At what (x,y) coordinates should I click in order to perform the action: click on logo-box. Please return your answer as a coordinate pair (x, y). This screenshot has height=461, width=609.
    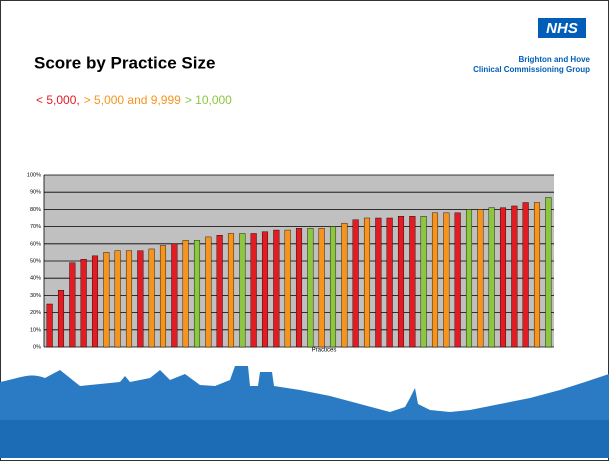
    Looking at the image, I should click on (562, 28).